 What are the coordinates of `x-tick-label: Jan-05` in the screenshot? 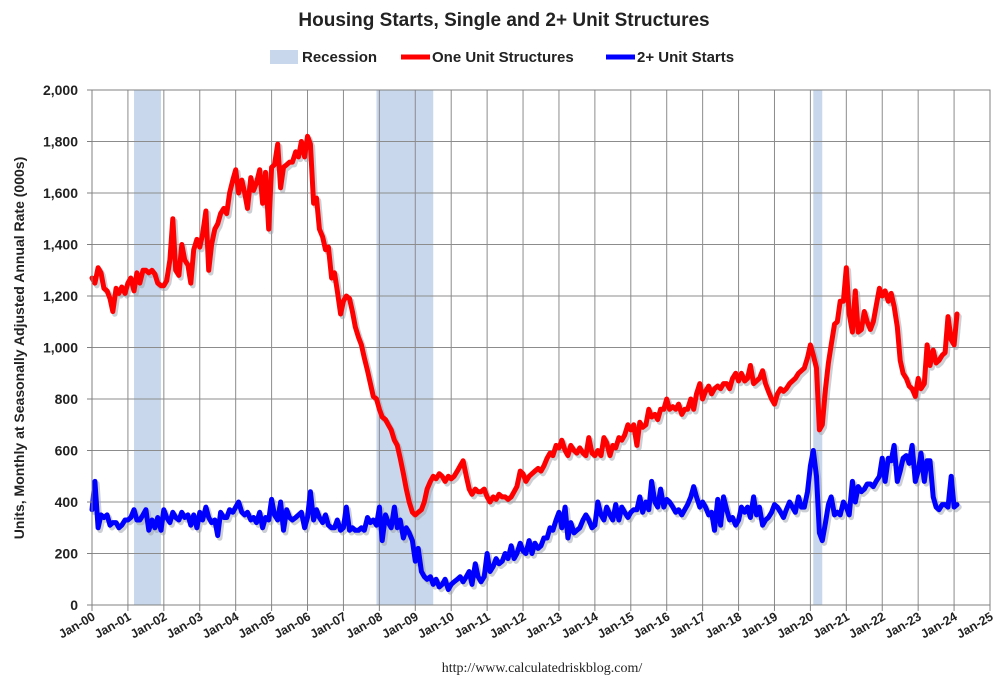 It's located at (256, 625).